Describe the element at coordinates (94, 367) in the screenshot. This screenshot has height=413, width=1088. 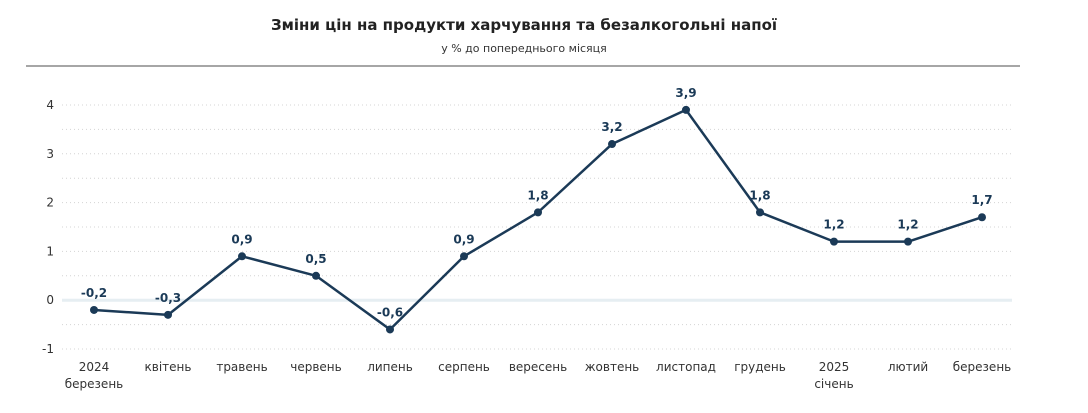
I see `x-tick-label: 2024` at that location.